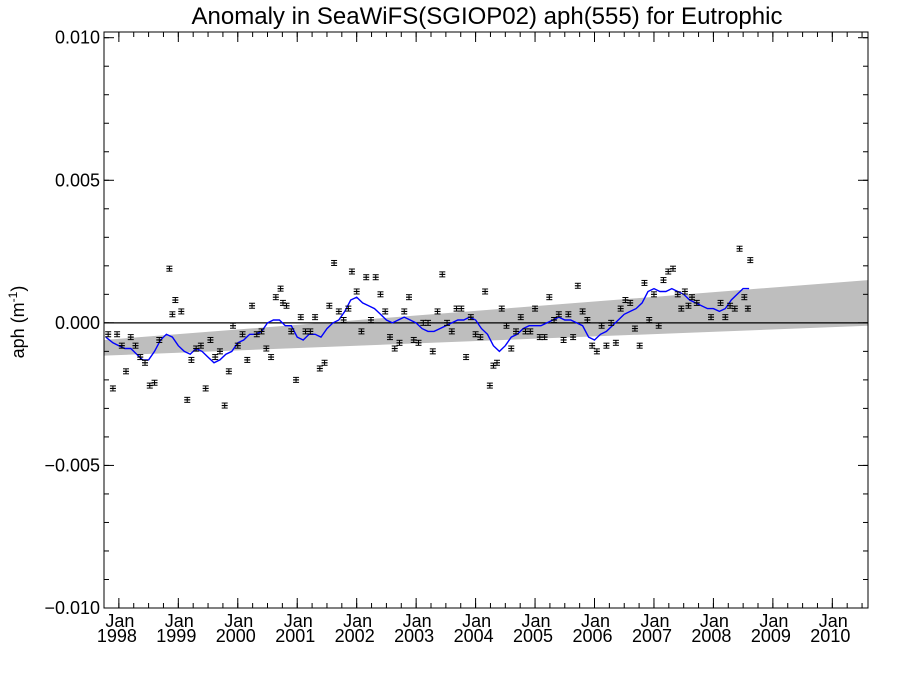 The height and width of the screenshot is (675, 900). I want to click on trend-band, so click(486, 318).